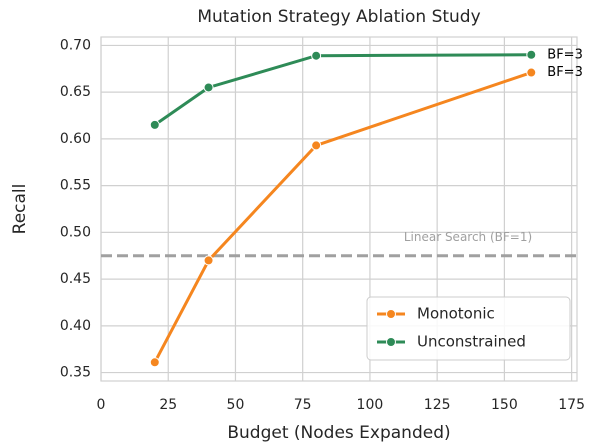 The height and width of the screenshot is (444, 594). What do you see at coordinates (101, 405) in the screenshot?
I see `x-tick-label: 0` at bounding box center [101, 405].